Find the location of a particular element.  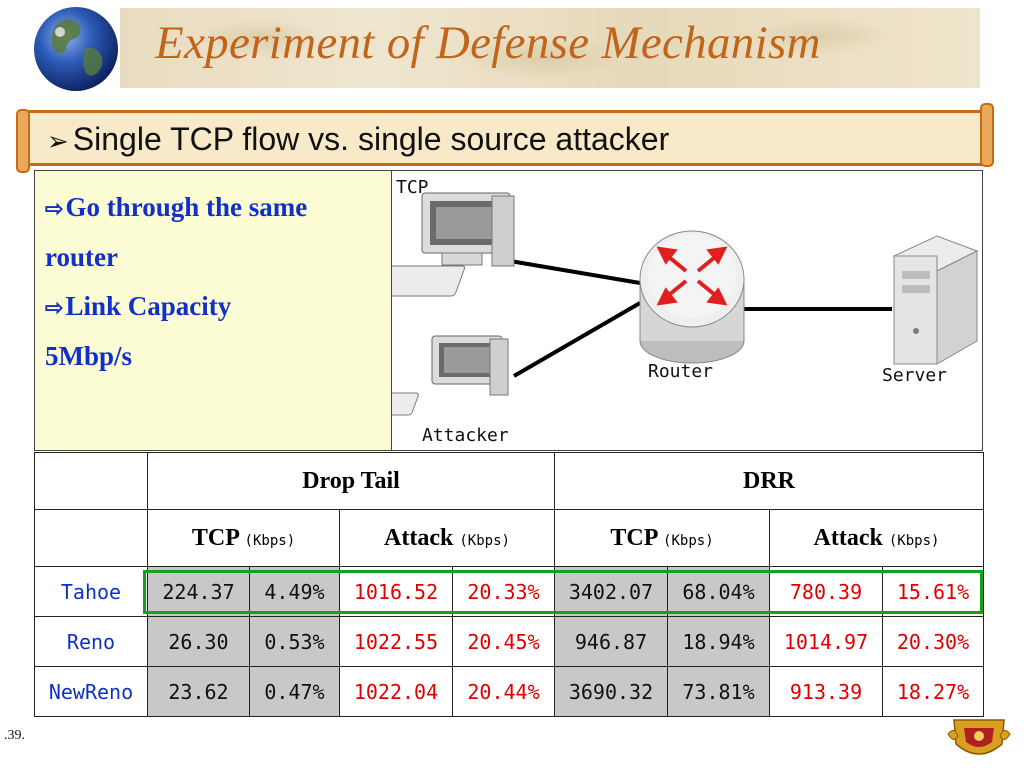

note-line-4: 5Mbp/s is located at coordinates (89, 356).